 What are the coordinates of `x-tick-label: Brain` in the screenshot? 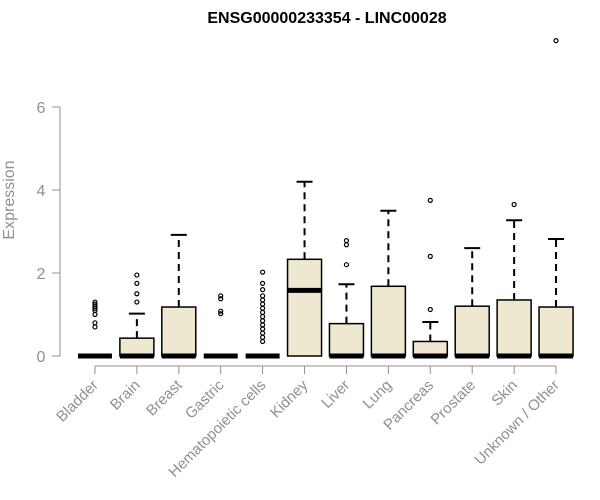 It's located at (125, 395).